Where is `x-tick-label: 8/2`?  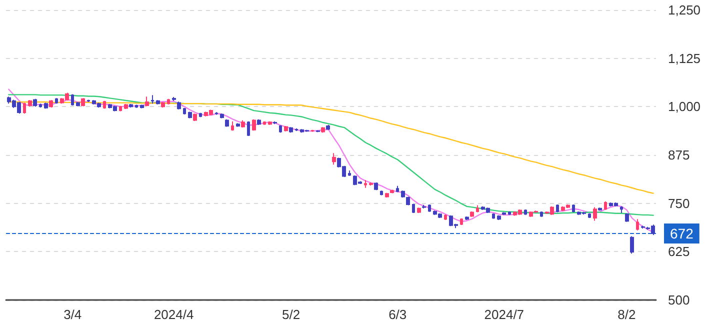 x-tick-label: 8/2 is located at coordinates (627, 314).